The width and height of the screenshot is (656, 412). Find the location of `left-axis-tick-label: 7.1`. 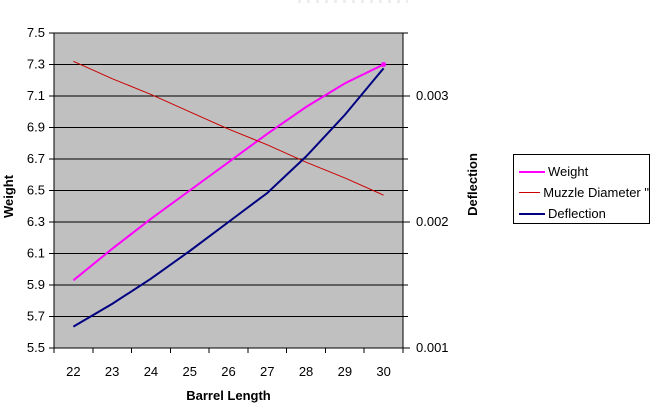

left-axis-tick-label: 7.1 is located at coordinates (36, 95).